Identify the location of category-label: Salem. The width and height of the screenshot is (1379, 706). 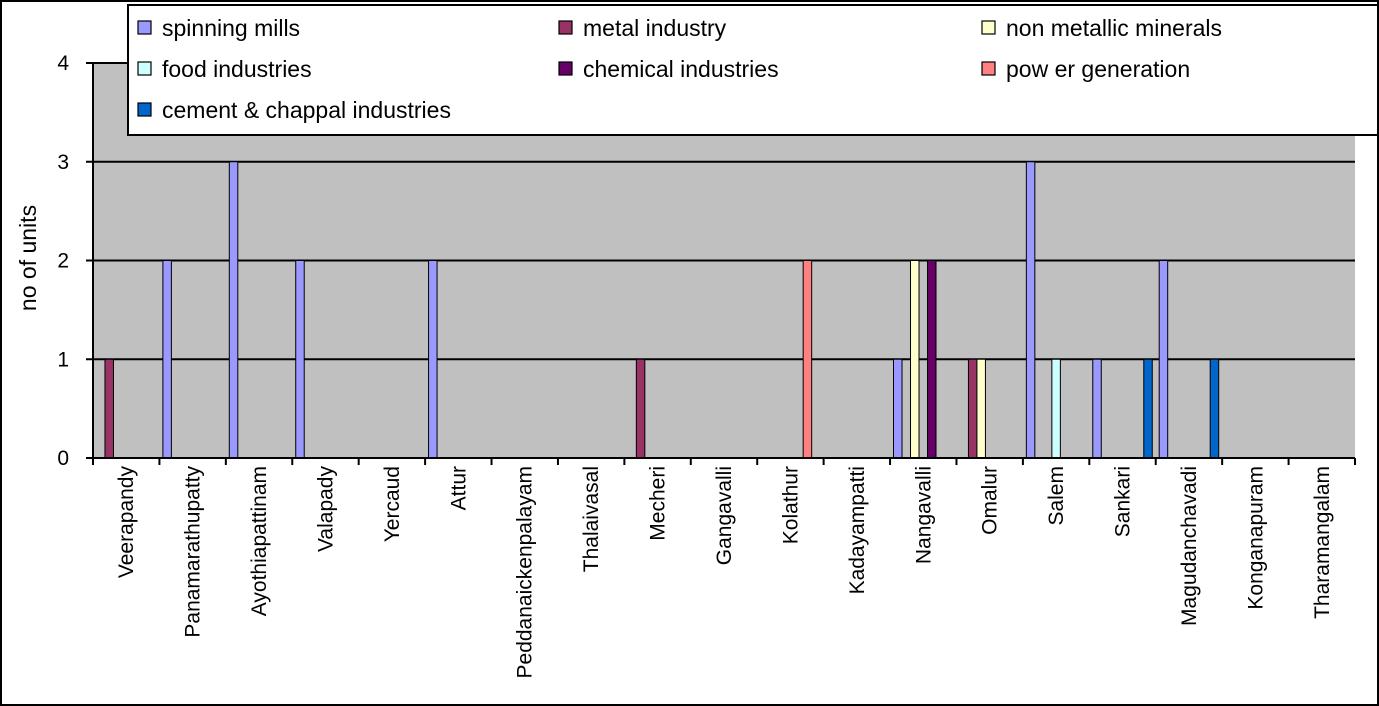
(1056, 496).